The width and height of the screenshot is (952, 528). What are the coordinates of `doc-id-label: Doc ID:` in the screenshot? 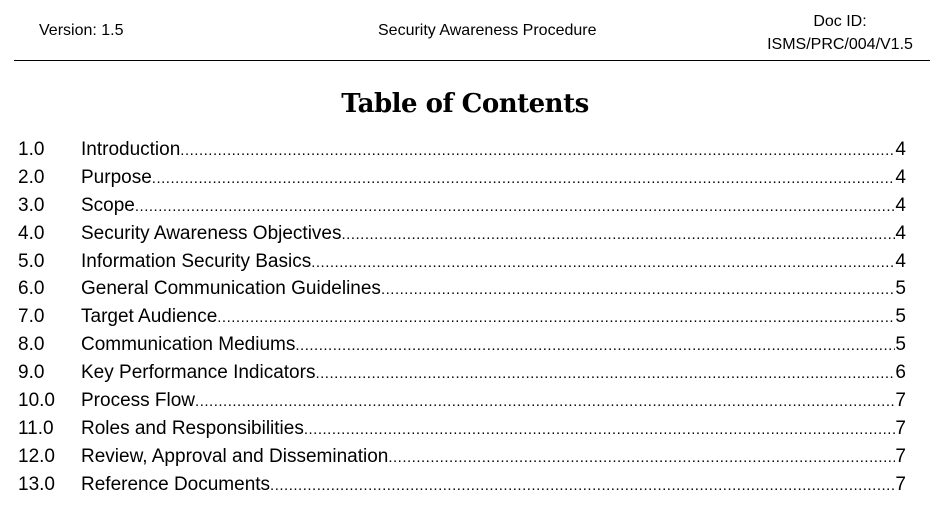 It's located at (840, 21).